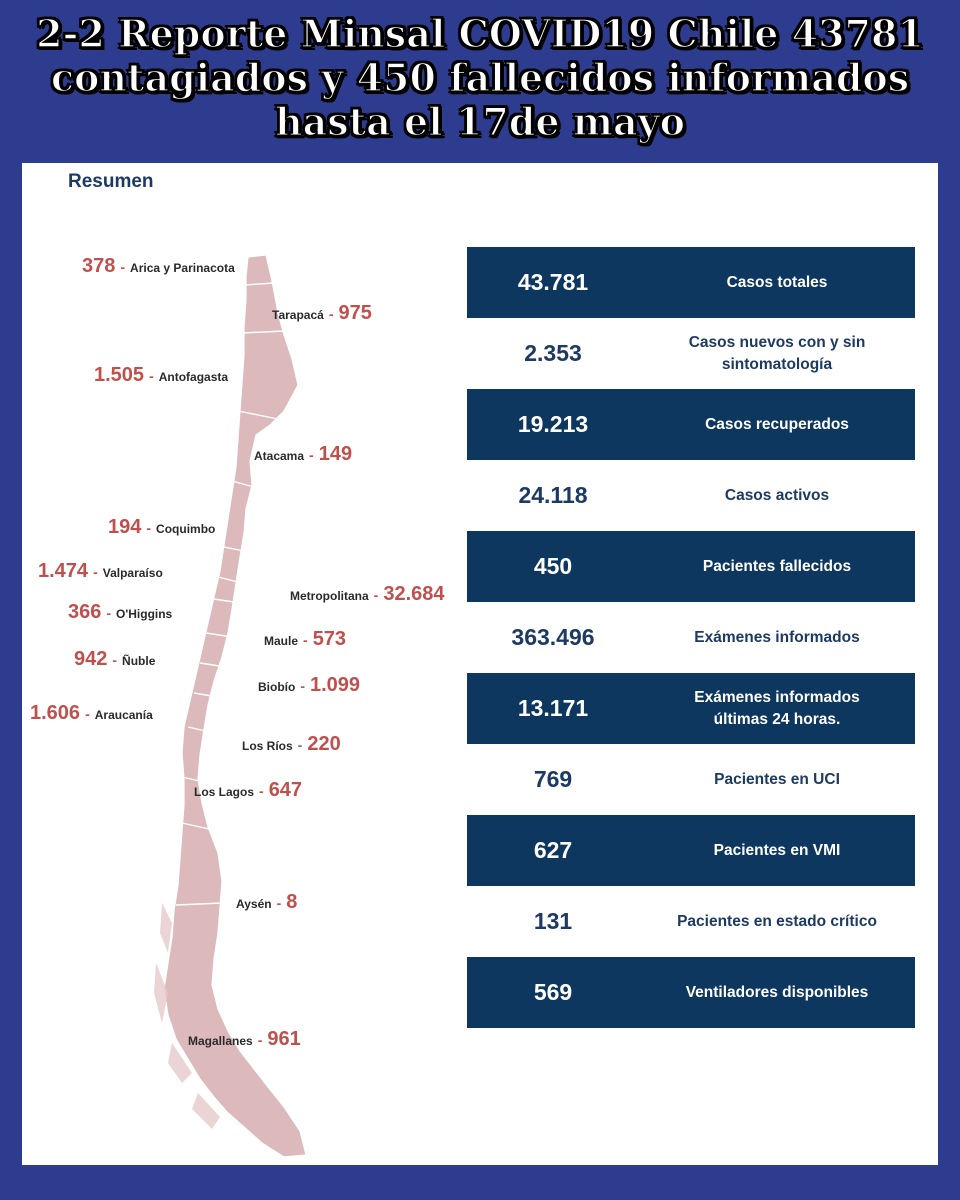 This screenshot has height=1200, width=960. Describe the element at coordinates (777, 424) in the screenshot. I see `stat-label: Casos recuperados` at that location.